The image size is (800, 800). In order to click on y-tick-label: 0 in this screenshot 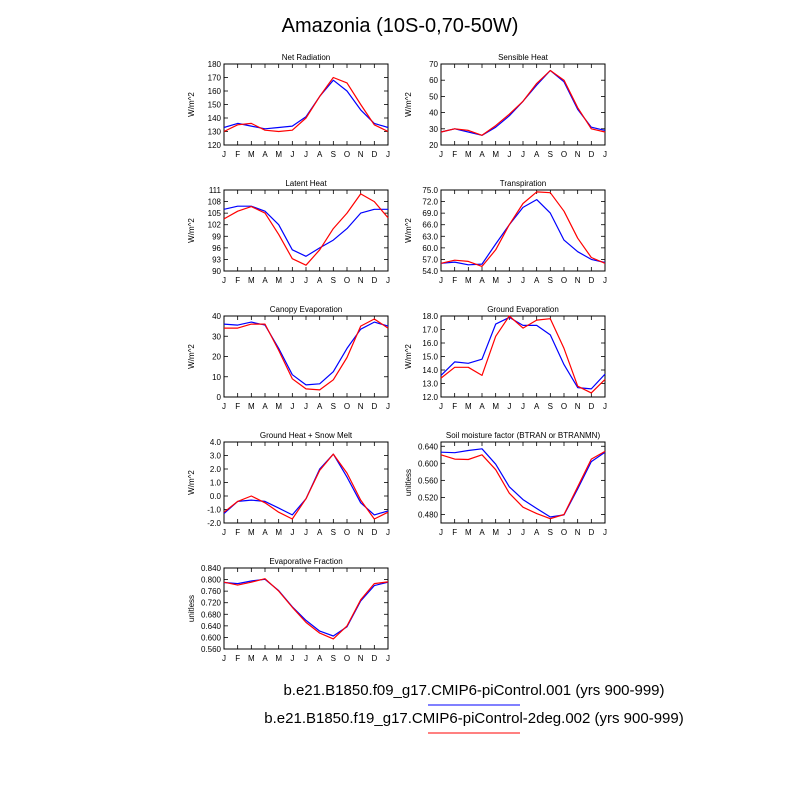, I will do `click(219, 397)`.